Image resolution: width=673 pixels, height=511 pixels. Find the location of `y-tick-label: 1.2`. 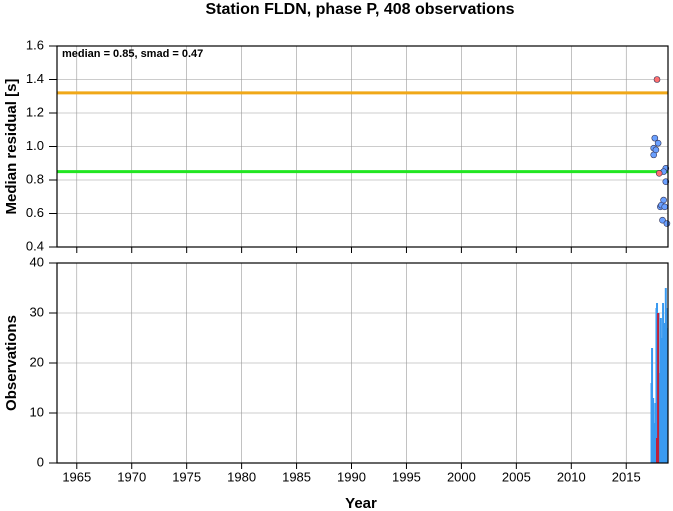

y-tick-label: 1.2 is located at coordinates (35, 111).